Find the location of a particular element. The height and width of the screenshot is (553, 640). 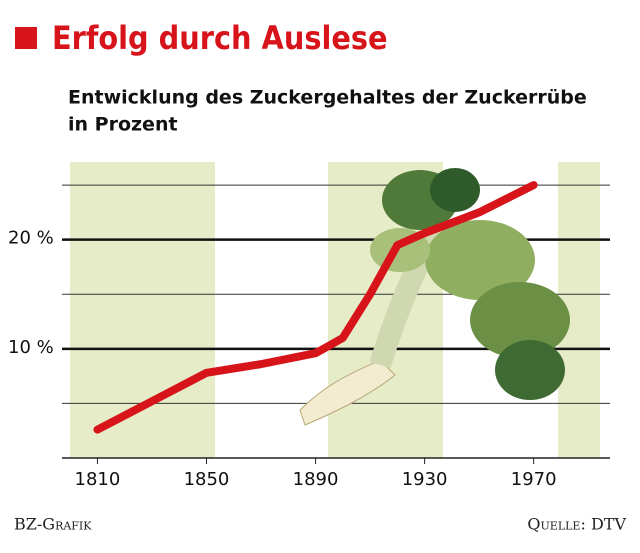

x-tick-label: 1850 is located at coordinates (207, 479).